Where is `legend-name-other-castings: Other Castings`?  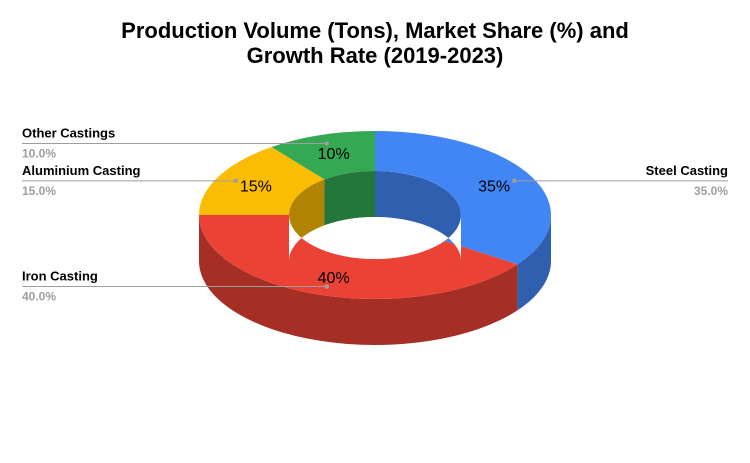 legend-name-other-castings: Other Castings is located at coordinates (68, 132).